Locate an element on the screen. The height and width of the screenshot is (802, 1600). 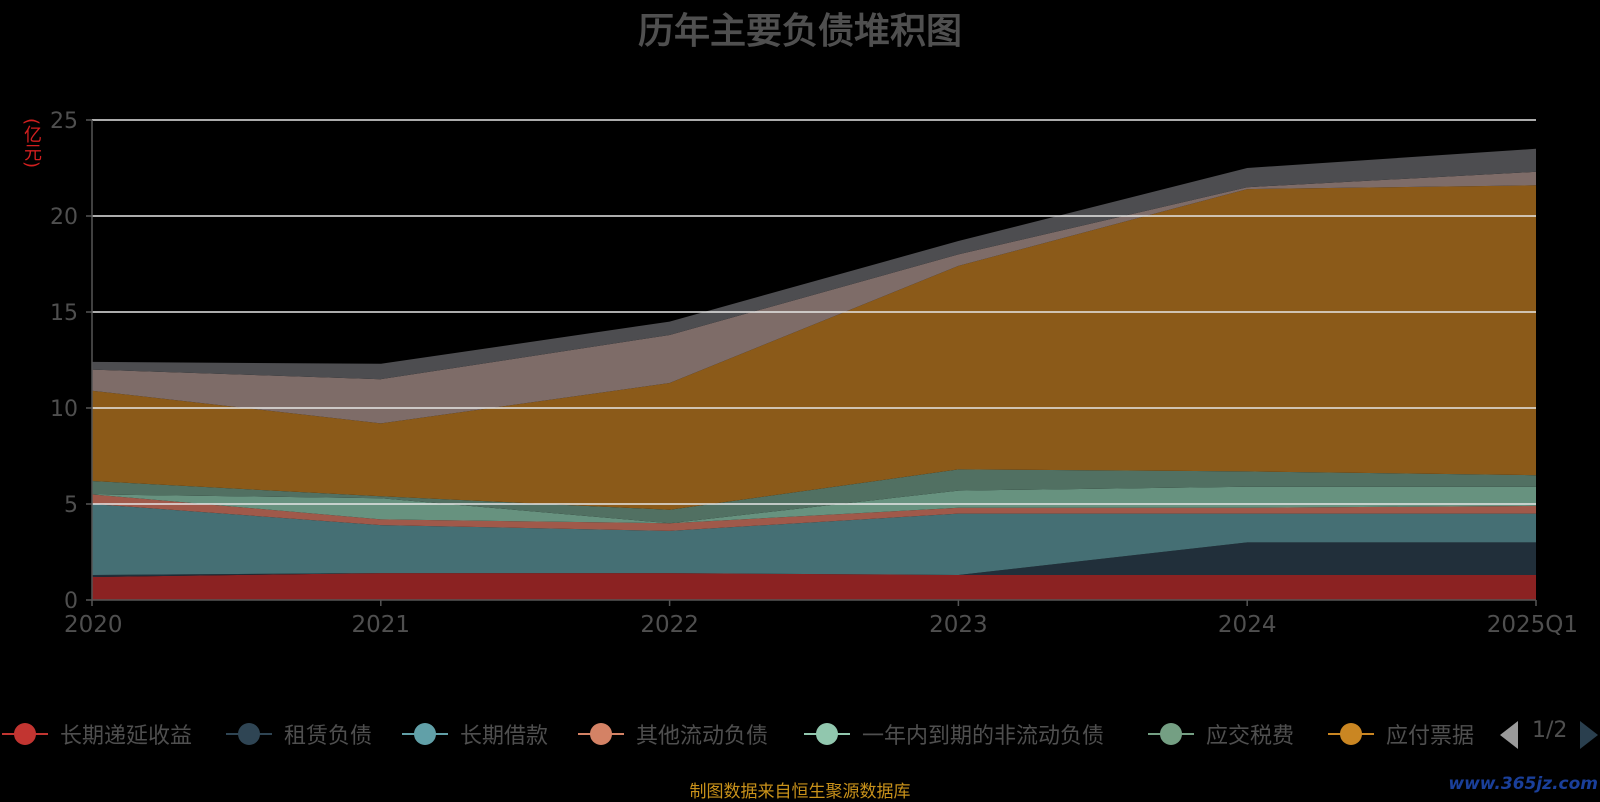
legend: 长期递延收益 租赁负债 长期借款 其他流动负债 一年内到期的非流动负债 应交税费 应付票据 is located at coordinates (800, 734).